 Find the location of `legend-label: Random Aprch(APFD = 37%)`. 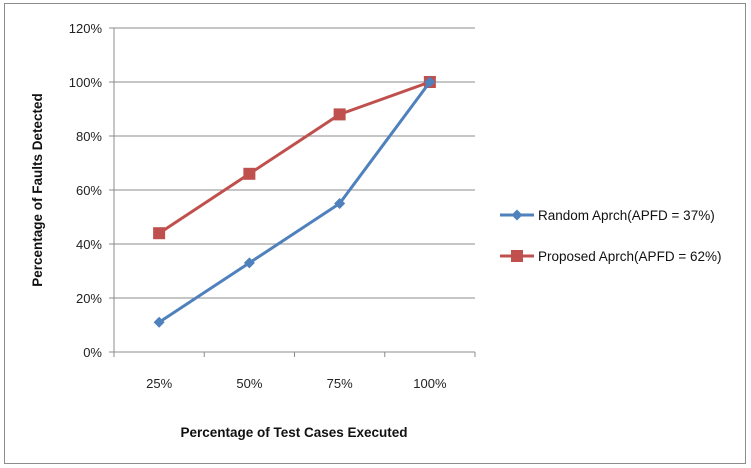

legend-label: Random Aprch(APFD = 37%) is located at coordinates (626, 215).